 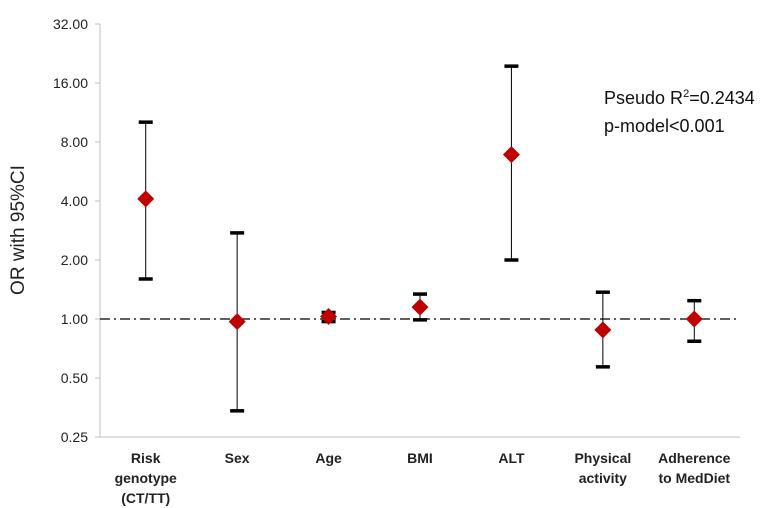 What do you see at coordinates (694, 468) in the screenshot?
I see `x-category-label: Adherence to MedDiet` at bounding box center [694, 468].